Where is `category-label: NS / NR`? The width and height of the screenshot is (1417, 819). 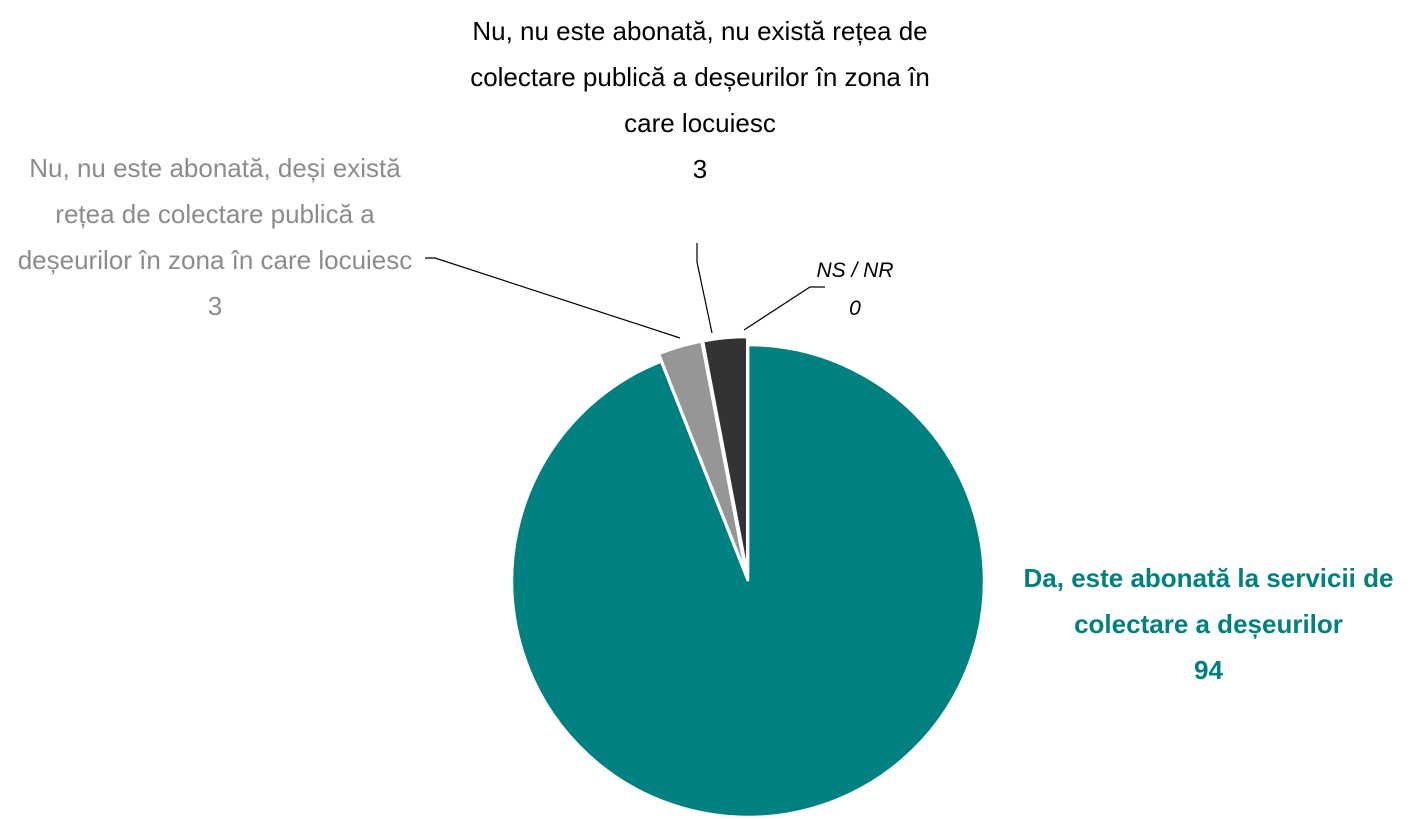
category-label: NS / NR is located at coordinates (855, 270).